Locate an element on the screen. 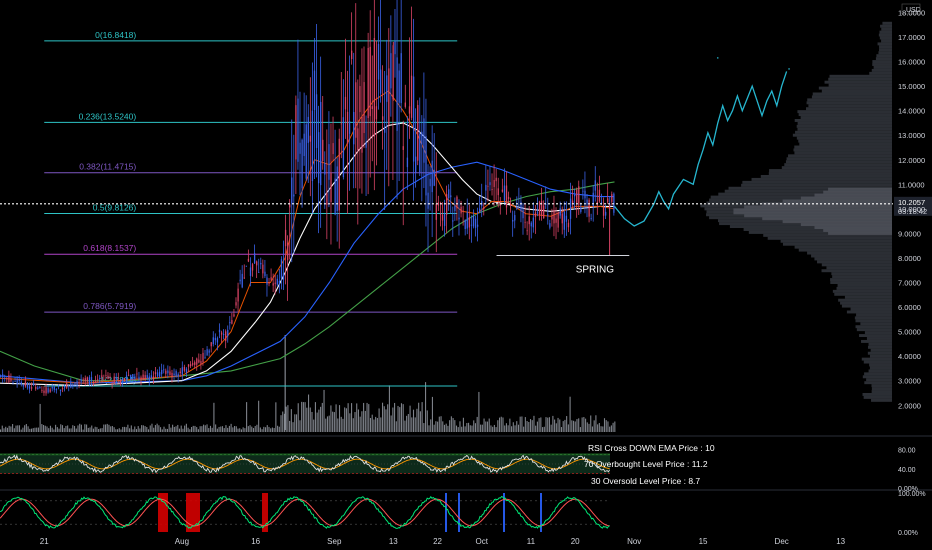 This screenshot has width=932, height=550. price-tick-label: 10.0000 is located at coordinates (911, 209).